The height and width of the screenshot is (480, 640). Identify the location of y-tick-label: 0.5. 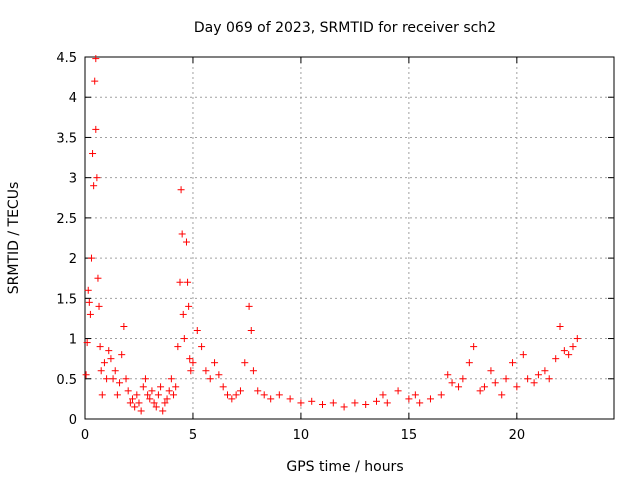
(66, 380).